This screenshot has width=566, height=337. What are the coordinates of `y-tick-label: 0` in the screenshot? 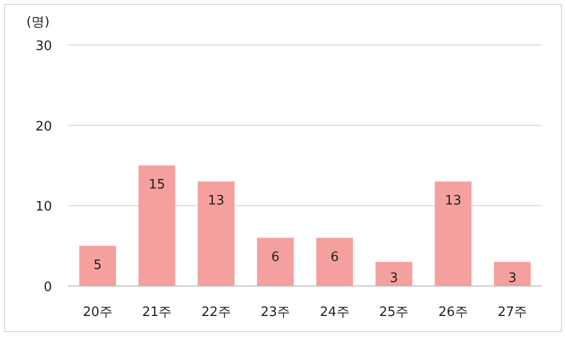 It's located at (48, 287).